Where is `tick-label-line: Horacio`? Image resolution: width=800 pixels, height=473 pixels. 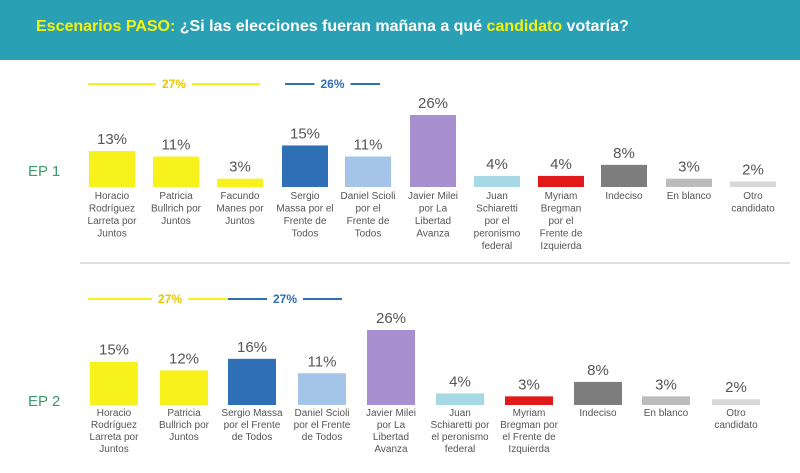 tick-label-line: Horacio is located at coordinates (114, 413).